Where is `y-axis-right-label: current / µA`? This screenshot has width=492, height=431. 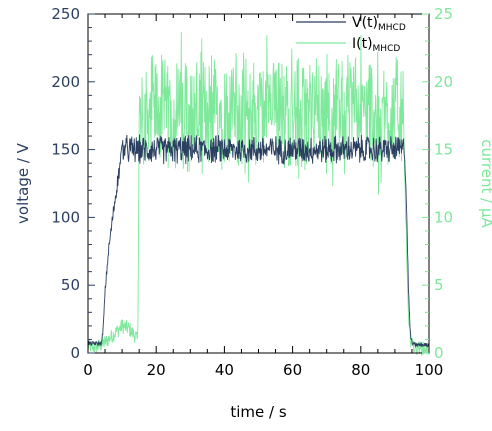
y-axis-right-label: current / µA is located at coordinates (485, 183).